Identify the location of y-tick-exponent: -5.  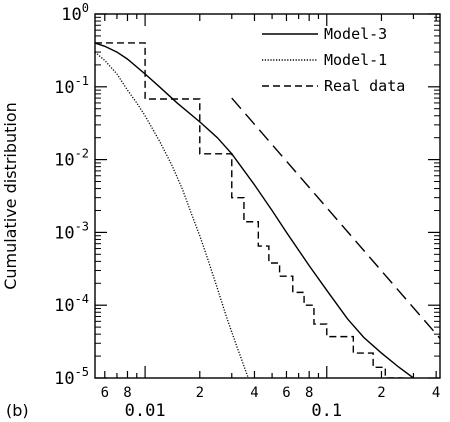
(82, 372).